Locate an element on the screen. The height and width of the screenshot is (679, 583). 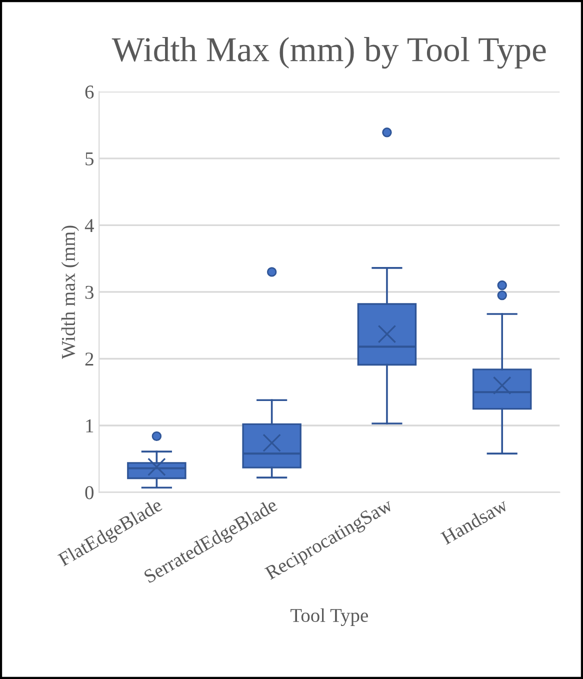
chart-title: Width Max (mm) by Tool Type is located at coordinates (329, 53).